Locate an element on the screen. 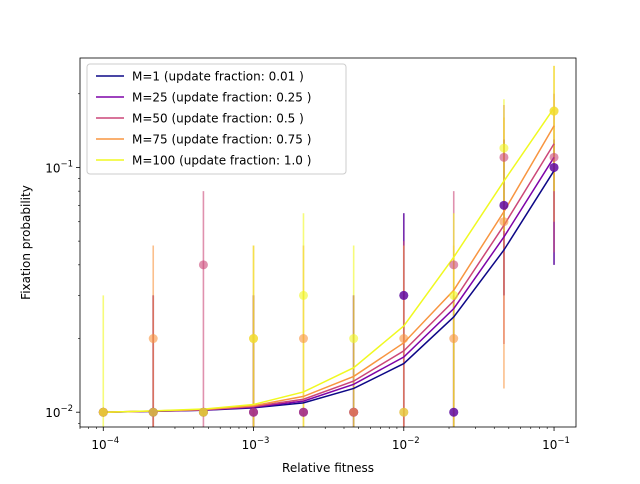 This screenshot has width=640, height=484. y-tick-label: 10⁻² is located at coordinates (59, 412).